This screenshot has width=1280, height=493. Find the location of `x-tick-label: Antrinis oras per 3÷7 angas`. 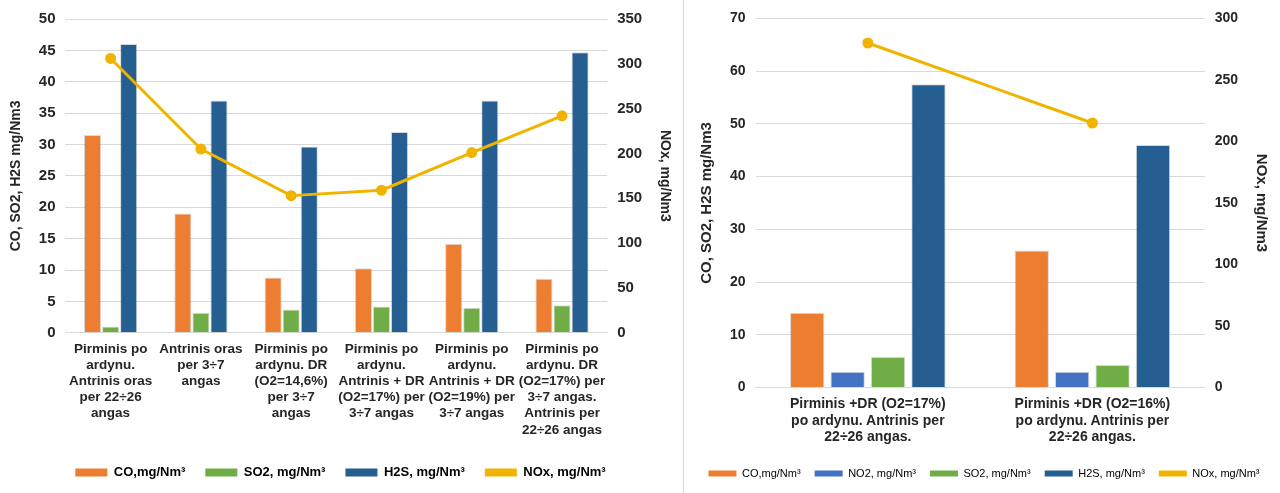

x-tick-label: Antrinis oras per 3÷7 angas is located at coordinates (201, 364).